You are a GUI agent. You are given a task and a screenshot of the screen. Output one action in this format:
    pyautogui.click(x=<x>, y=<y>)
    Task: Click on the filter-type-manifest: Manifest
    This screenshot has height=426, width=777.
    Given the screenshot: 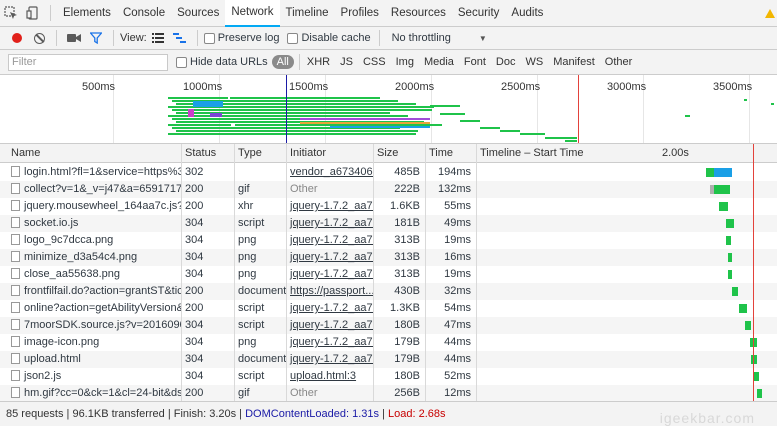 What is the action you would take?
    pyautogui.click(x=574, y=62)
    